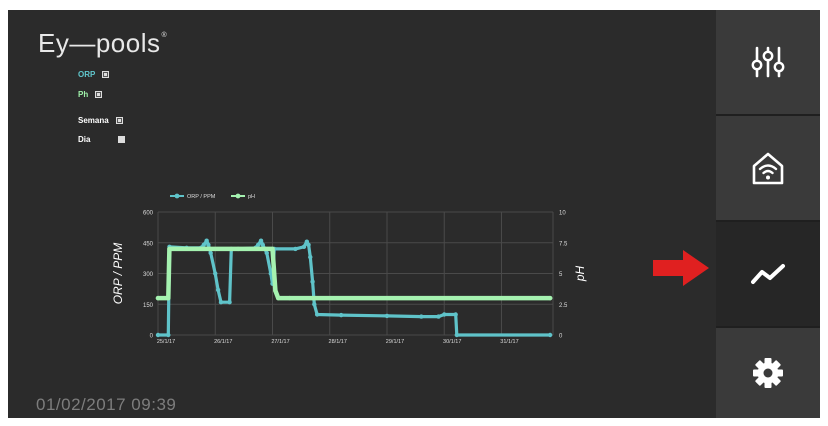 This screenshot has height=426, width=828. I want to click on y-left-axis-title: ORP / PPM, so click(118, 274).